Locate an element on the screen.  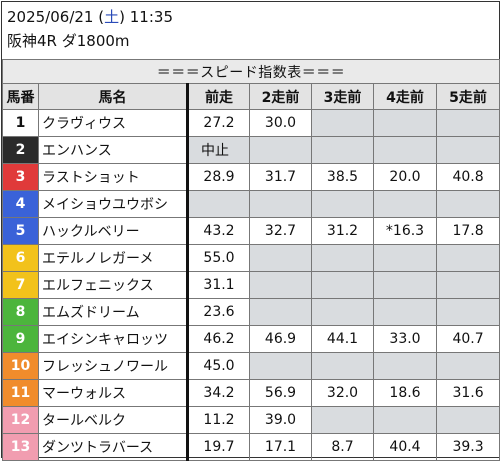
table-row: 2 エンハンス 中止 is located at coordinates (251, 150).